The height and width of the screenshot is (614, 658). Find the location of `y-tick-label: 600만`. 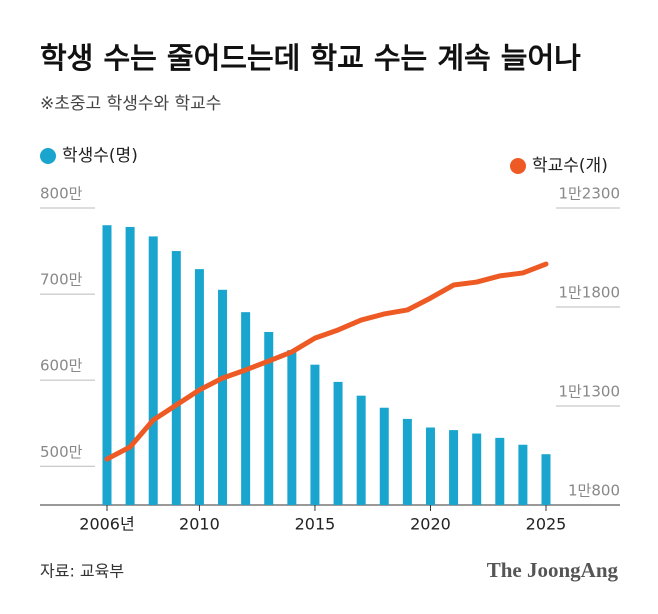

y-tick-label: 600만 is located at coordinates (61, 366).